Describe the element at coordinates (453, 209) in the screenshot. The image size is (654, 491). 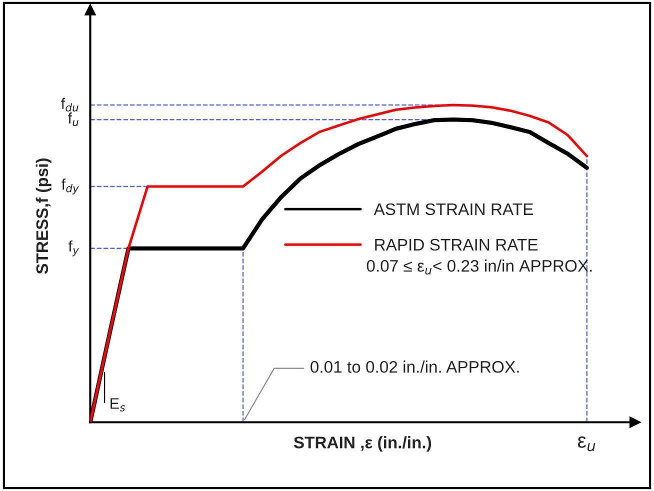
I see `legend-label: ASTM STRAIN RATE` at that location.